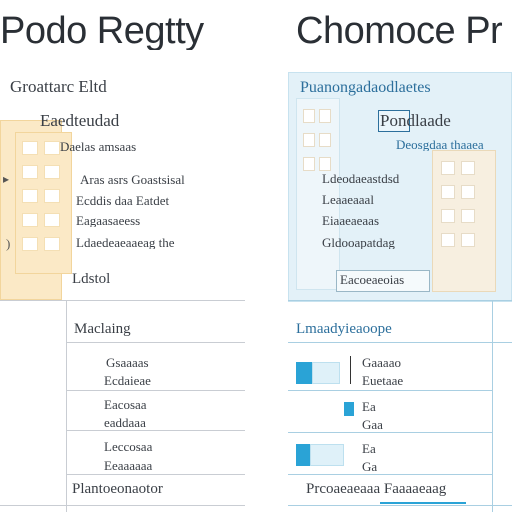  Describe the element at coordinates (122, 505) in the screenshot. I see `left-bottom-rule` at that location.